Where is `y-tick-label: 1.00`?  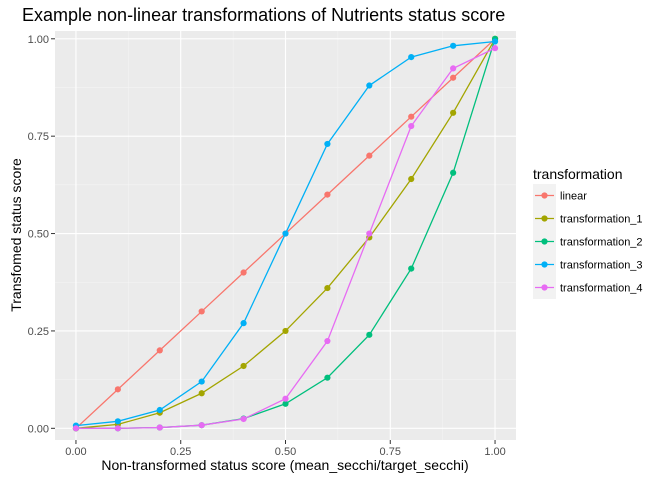 y-tick-label: 1.00 is located at coordinates (38, 40).